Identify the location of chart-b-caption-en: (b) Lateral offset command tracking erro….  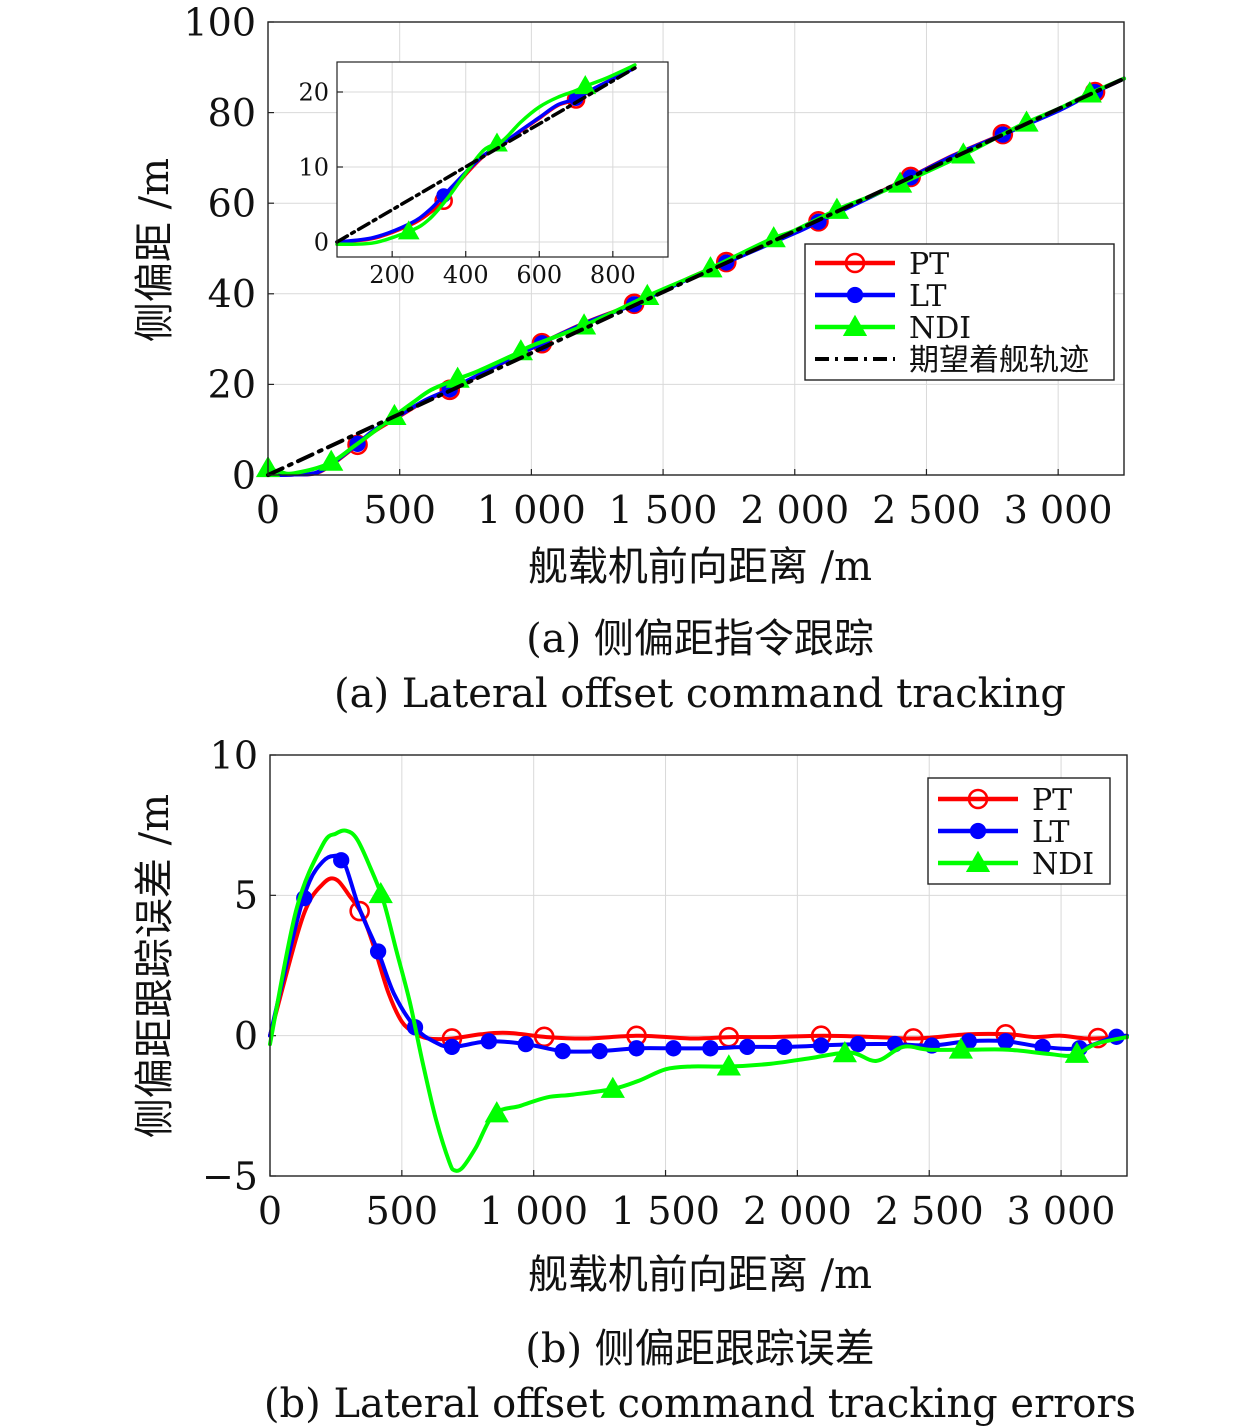
(700, 1404).